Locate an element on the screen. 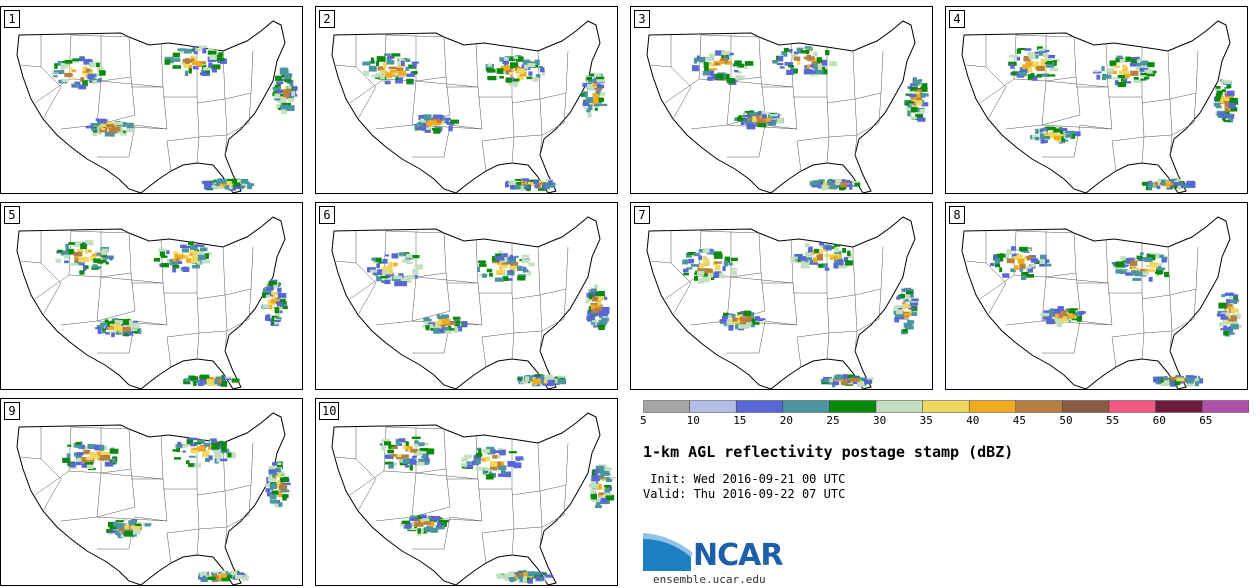 The image size is (1260, 588). colorbar-tick-label: 55 is located at coordinates (1113, 420).